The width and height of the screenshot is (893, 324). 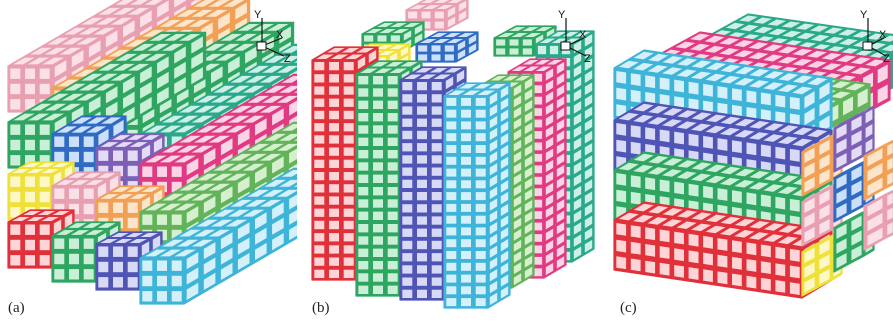 I want to click on col-blue-back, so click(x=447, y=47).